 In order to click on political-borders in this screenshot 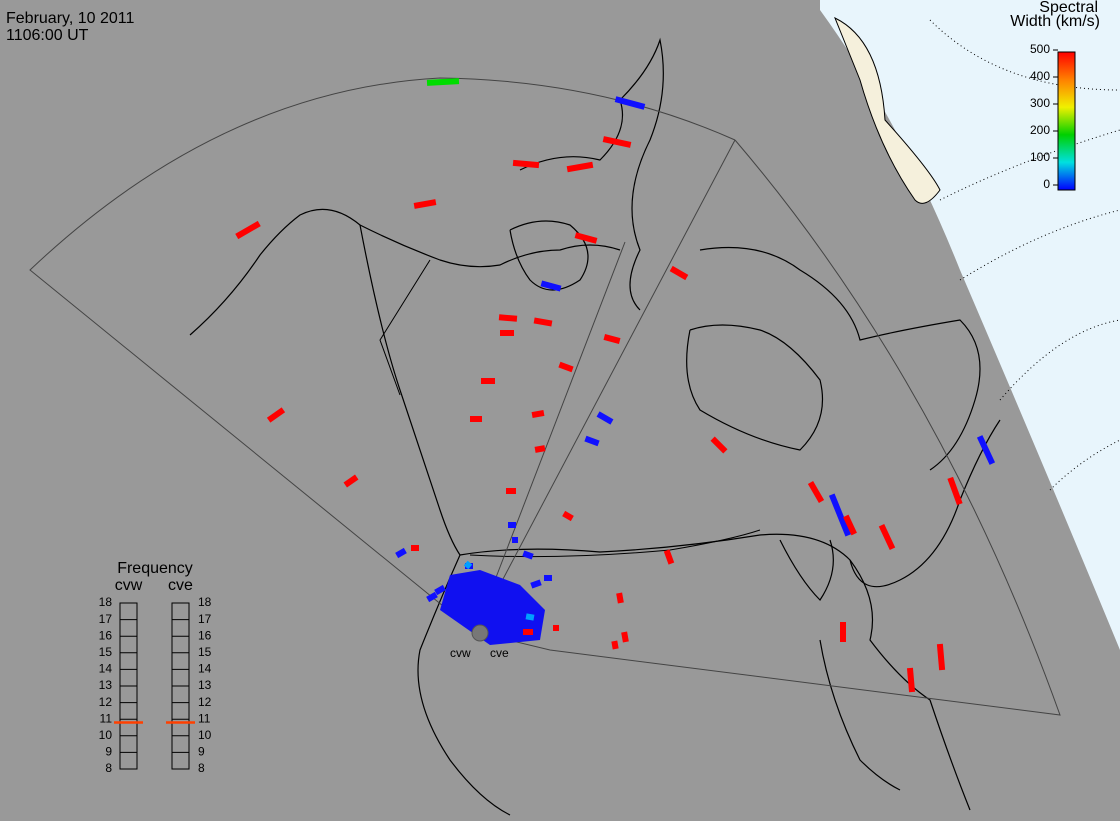, I will do `click(570, 408)`.